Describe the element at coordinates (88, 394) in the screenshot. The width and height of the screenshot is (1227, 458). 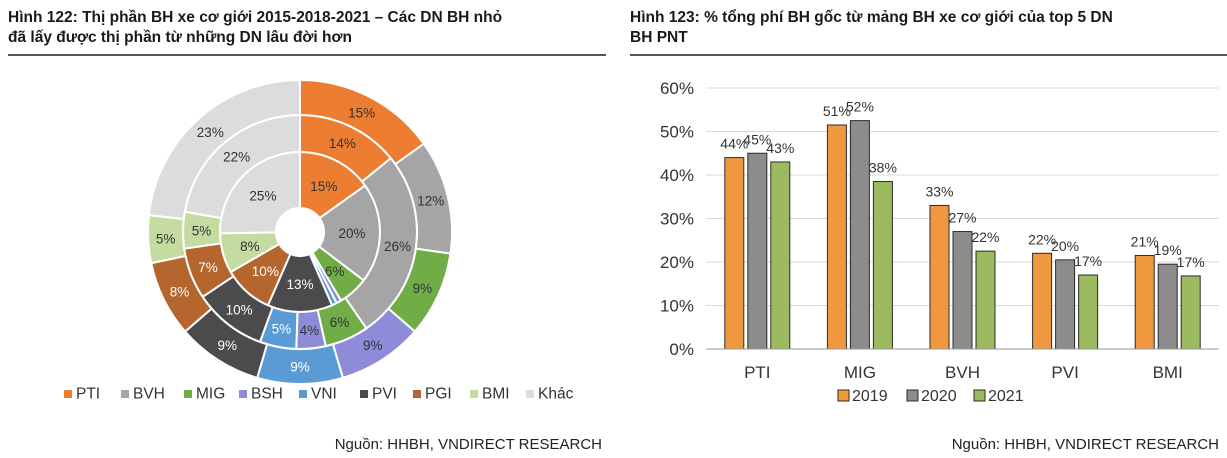
I see `donut-legend-text-pti: PTI` at that location.